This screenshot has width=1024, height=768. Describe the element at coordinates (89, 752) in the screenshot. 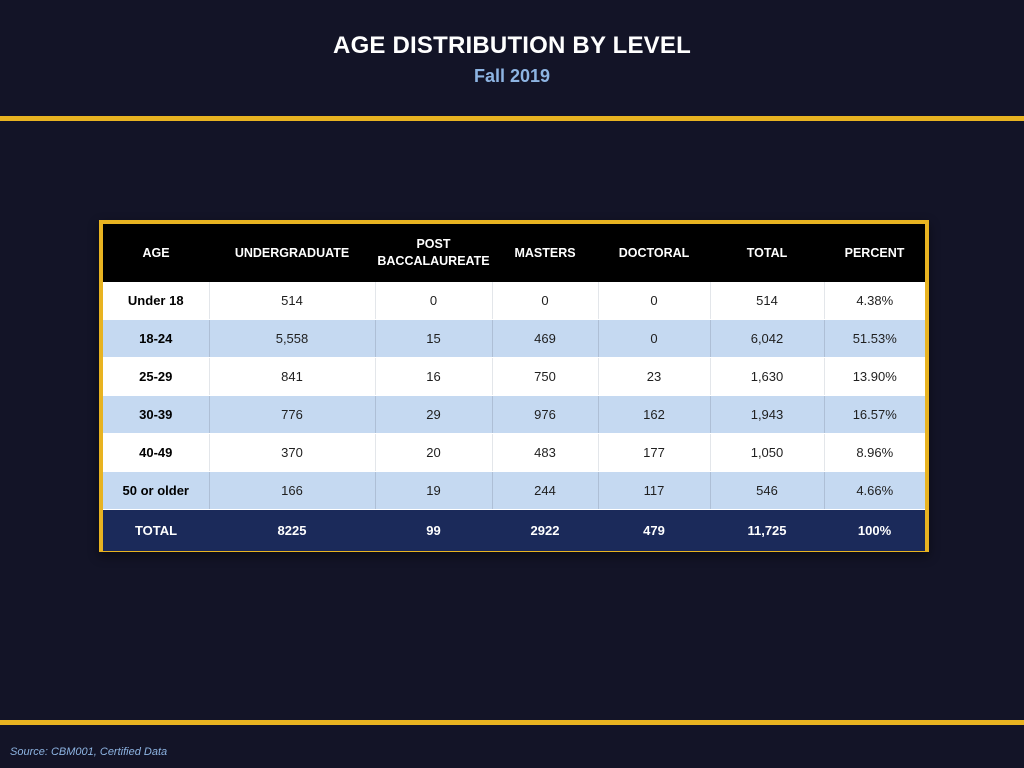

I see `source-note: Source: CBM001, Certified Data` at that location.